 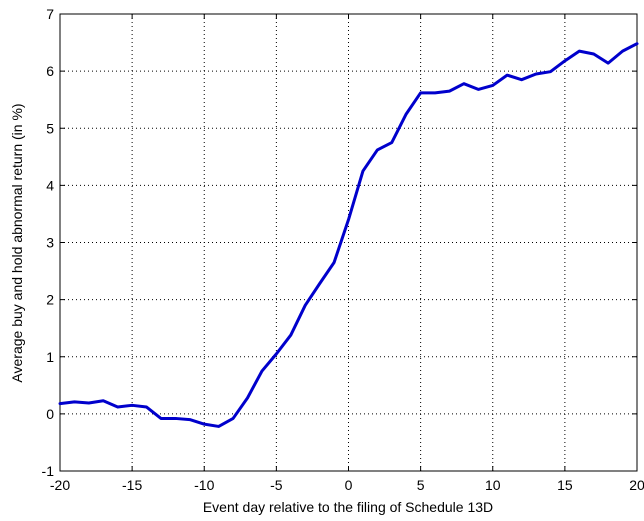 I want to click on x-tick-label: -20, so click(x=60, y=485).